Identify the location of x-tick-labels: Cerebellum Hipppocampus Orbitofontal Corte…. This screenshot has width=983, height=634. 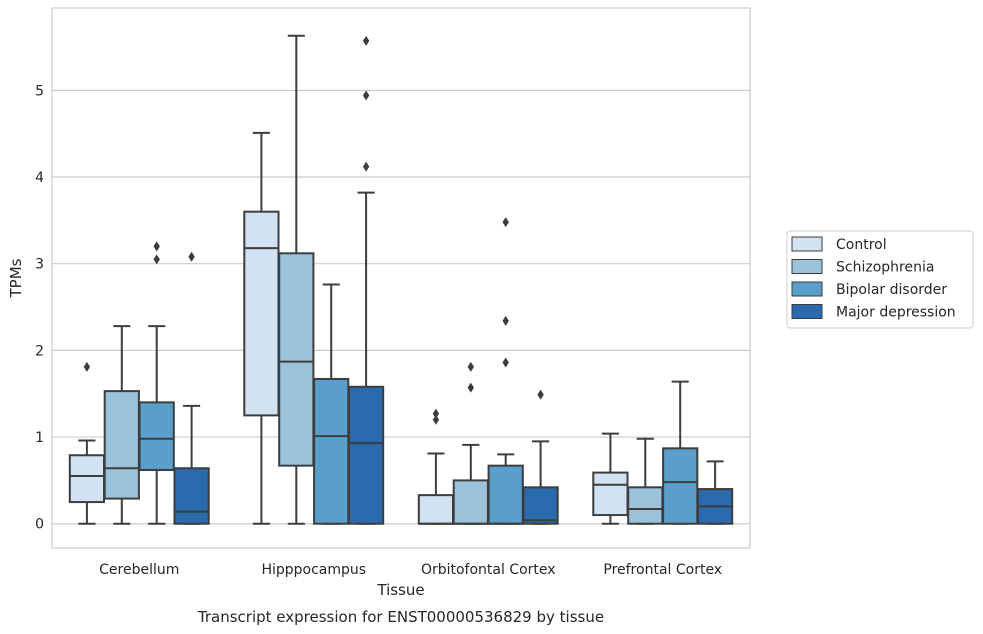
(410, 570).